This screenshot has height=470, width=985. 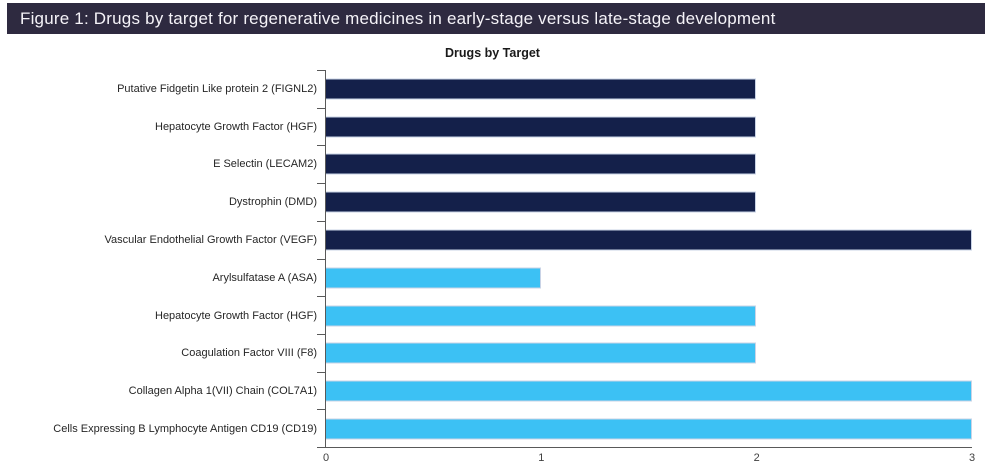 What do you see at coordinates (222, 391) in the screenshot?
I see `category-label: Collagen Alpha 1(VII) Chain (COL7A1)` at bounding box center [222, 391].